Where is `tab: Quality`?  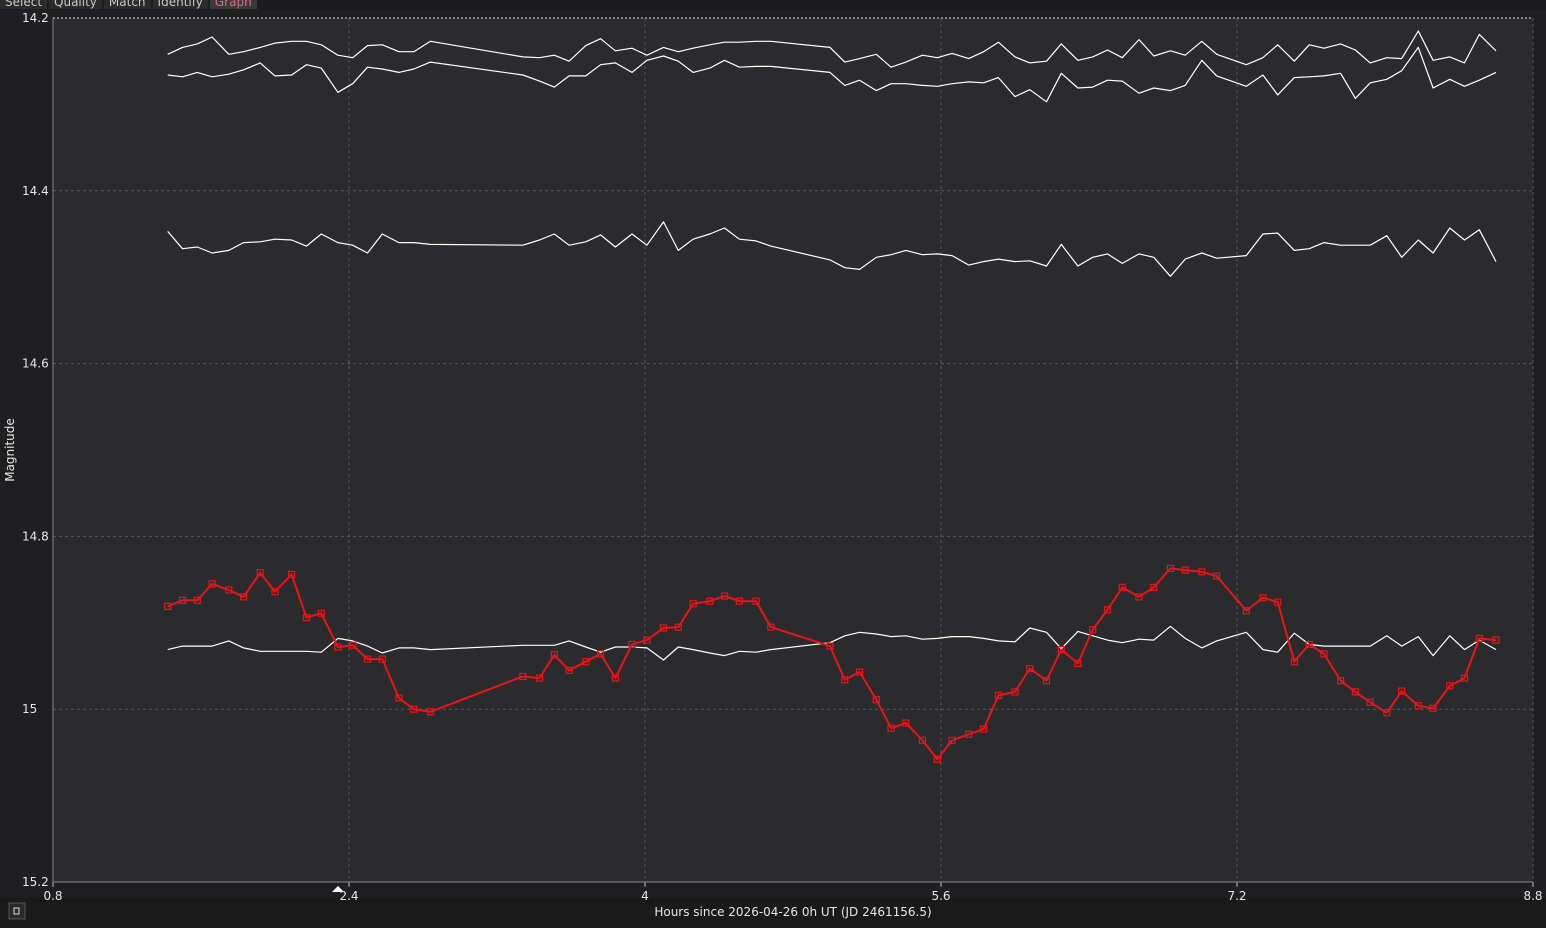
tab: Quality is located at coordinates (75, 4).